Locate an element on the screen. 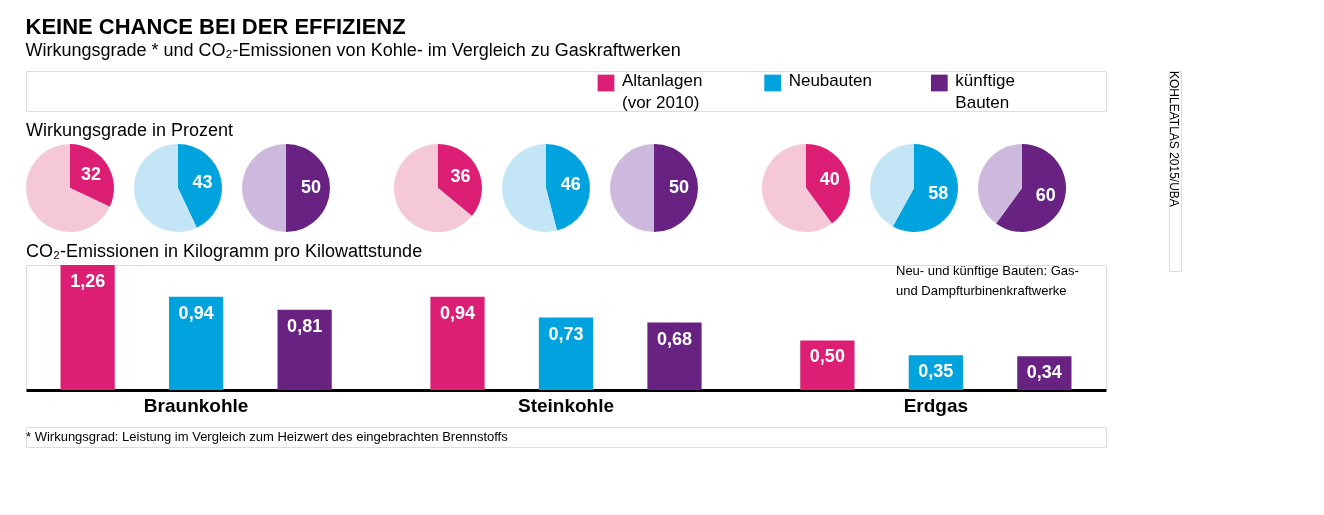 The width and height of the screenshot is (1324, 515). data-label: 43 is located at coordinates (202, 181).